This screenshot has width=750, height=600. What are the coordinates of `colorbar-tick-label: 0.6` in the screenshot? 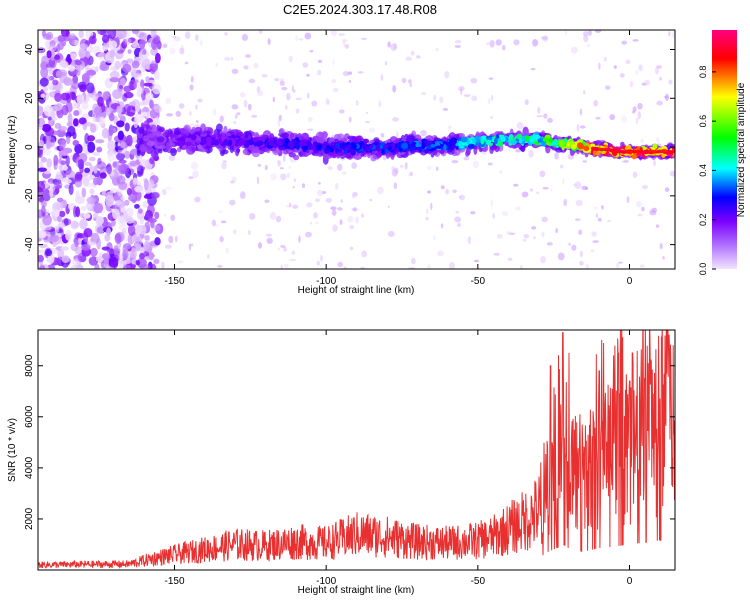 It's located at (703, 121).